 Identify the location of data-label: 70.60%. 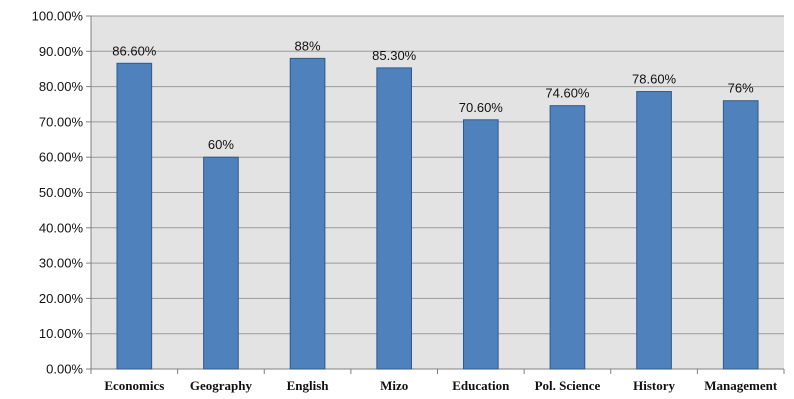
(481, 107).